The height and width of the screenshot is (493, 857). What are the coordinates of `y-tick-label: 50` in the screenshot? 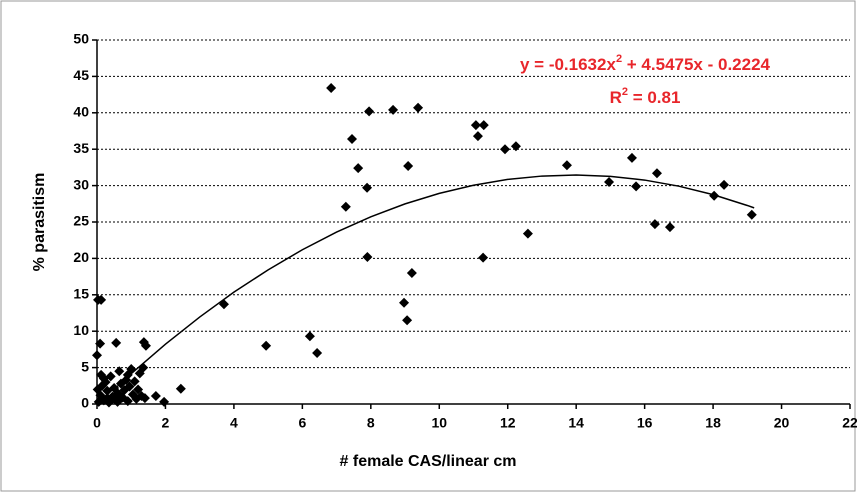 It's located at (81, 39).